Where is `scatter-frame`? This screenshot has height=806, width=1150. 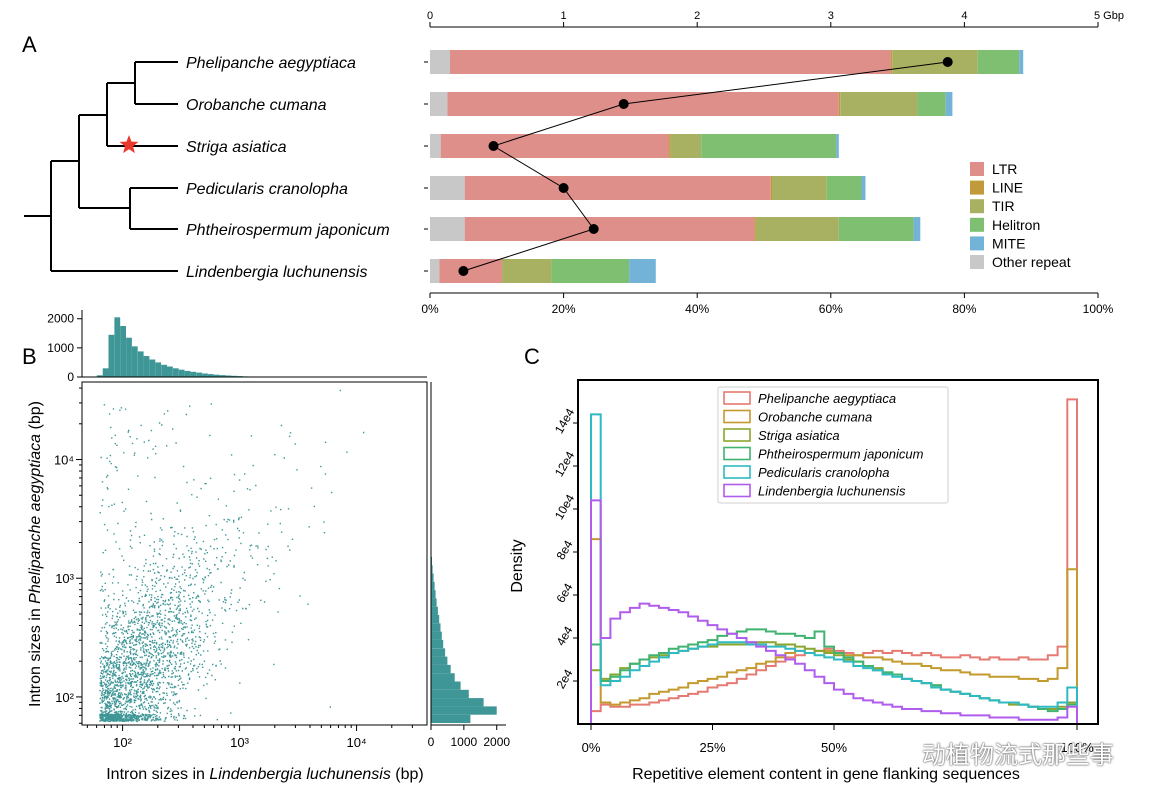
scatter-frame is located at coordinates (254, 553).